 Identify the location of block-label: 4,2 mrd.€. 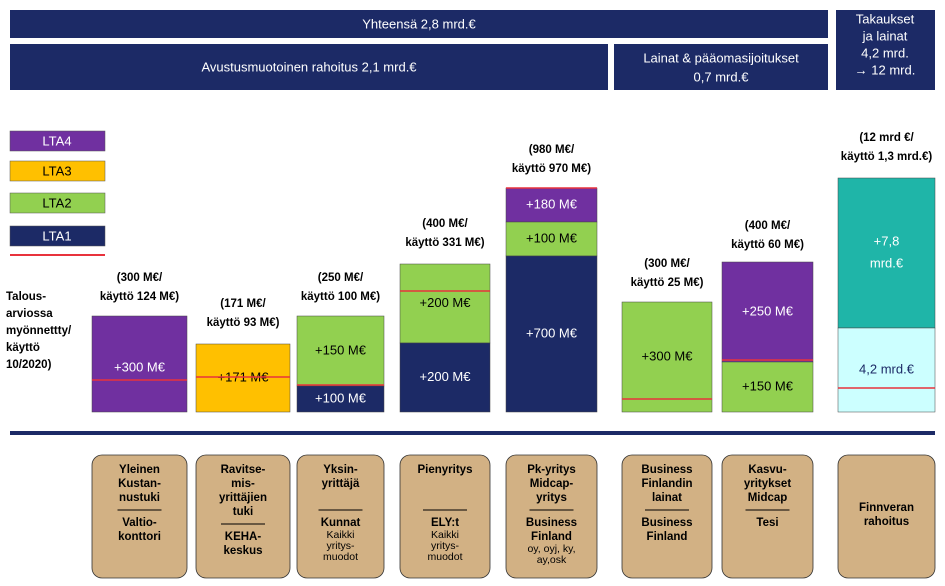
(887, 368).